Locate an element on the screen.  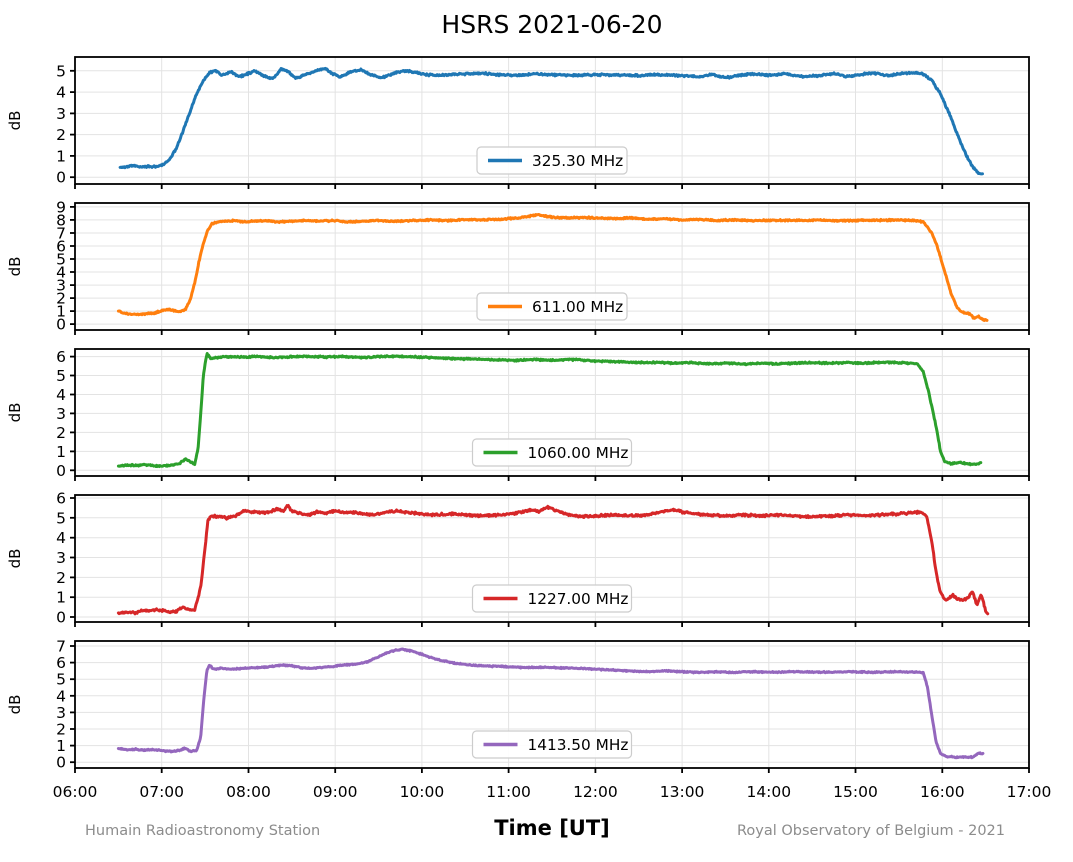
x-tick-label: 10:00 is located at coordinates (422, 792).